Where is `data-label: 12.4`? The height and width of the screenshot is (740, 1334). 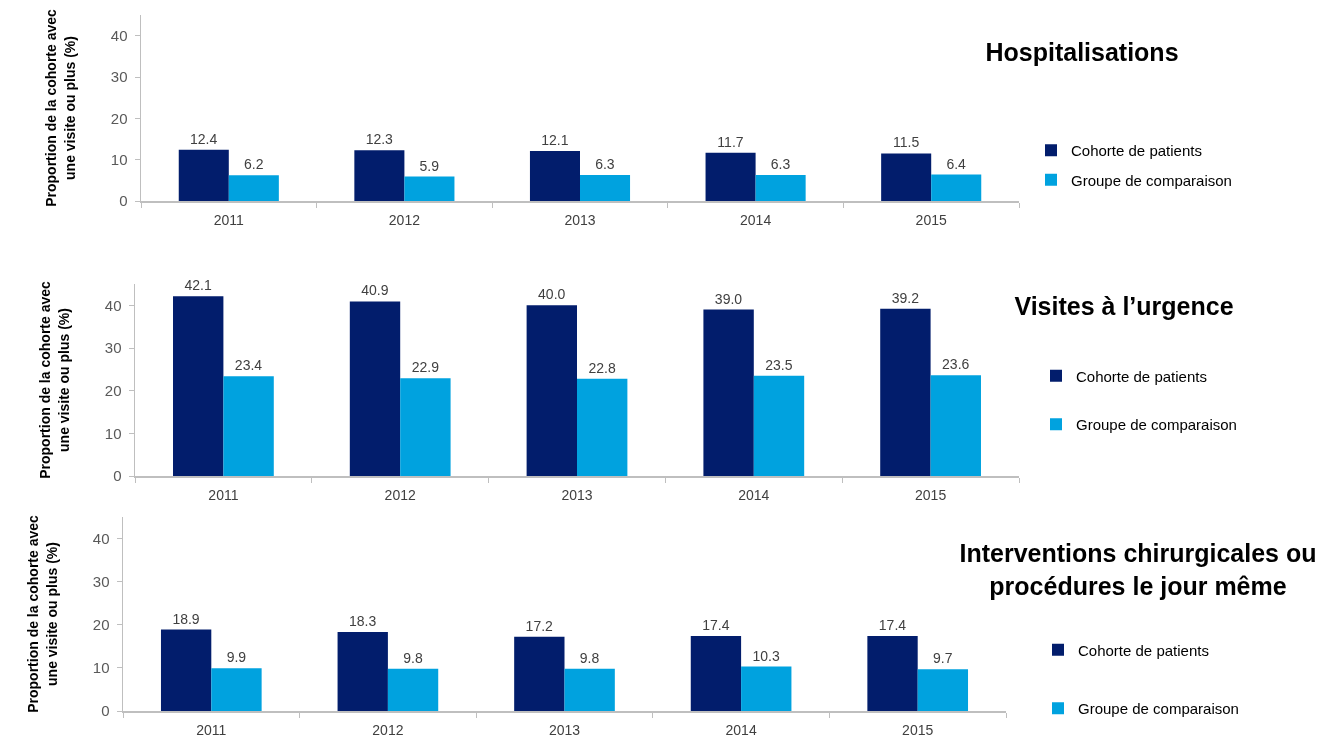 data-label: 12.4 is located at coordinates (204, 138).